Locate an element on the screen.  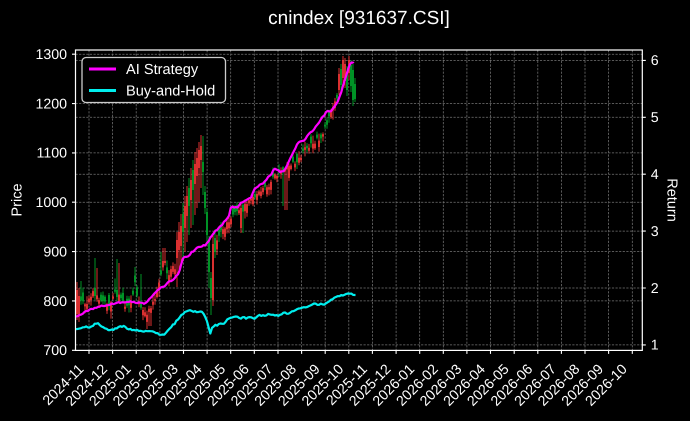
svg-text: 1000 is located at coordinates (51, 203).